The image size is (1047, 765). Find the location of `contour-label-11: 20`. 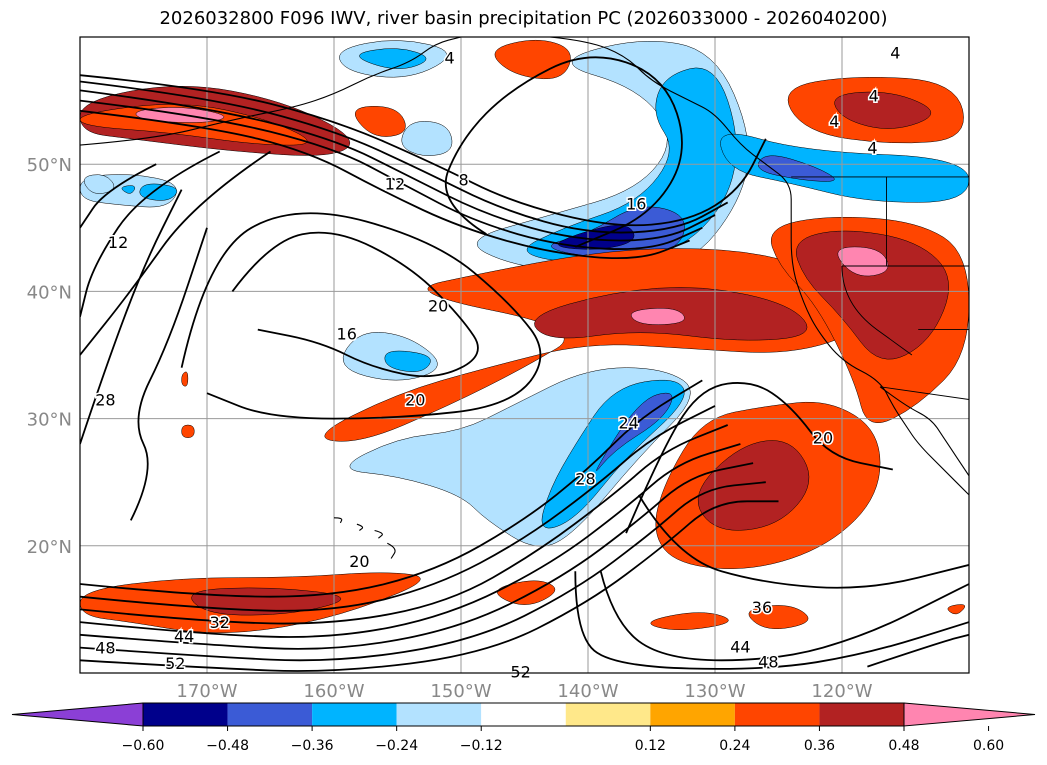

contour-label-11: 20 is located at coordinates (415, 400).